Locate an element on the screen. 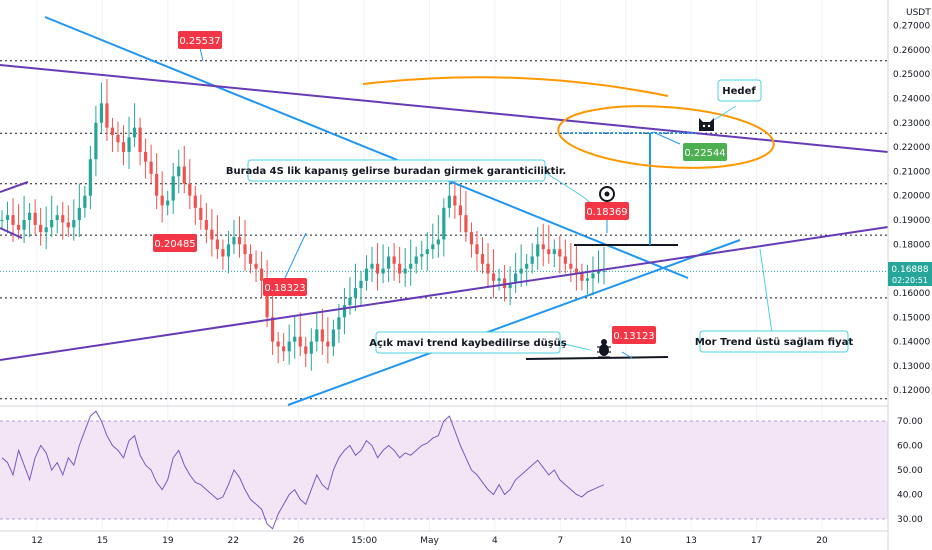 This screenshot has height=550, width=932. price-tick-label: 0.14000 is located at coordinates (911, 343).